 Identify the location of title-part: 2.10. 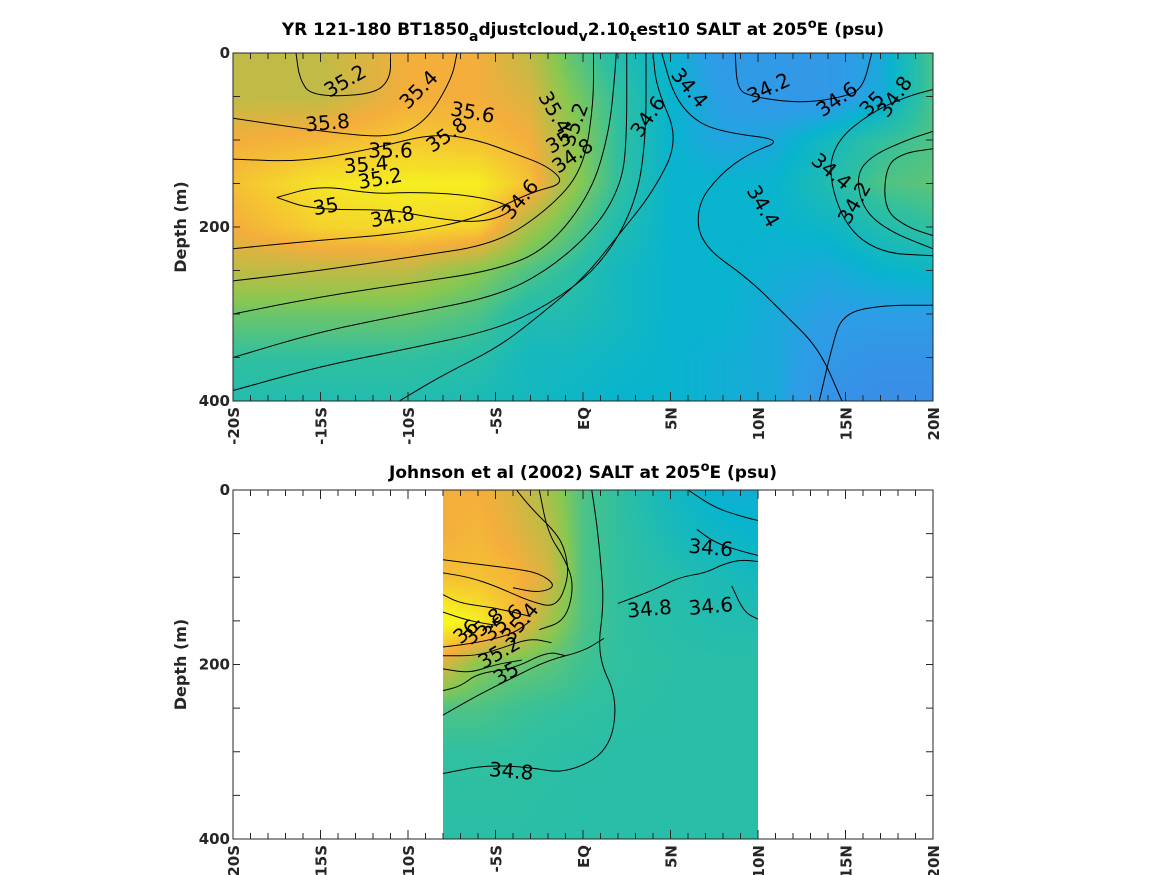
(609, 30).